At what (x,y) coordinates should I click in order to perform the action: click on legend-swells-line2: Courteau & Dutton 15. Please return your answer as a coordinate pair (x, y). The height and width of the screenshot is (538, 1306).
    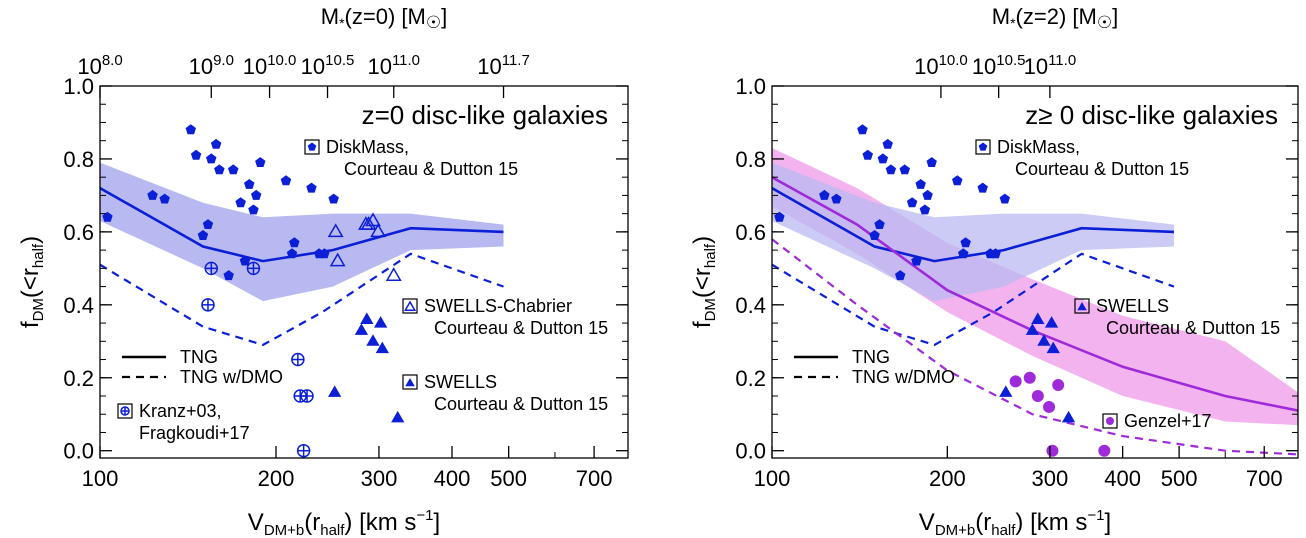
    Looking at the image, I should click on (521, 404).